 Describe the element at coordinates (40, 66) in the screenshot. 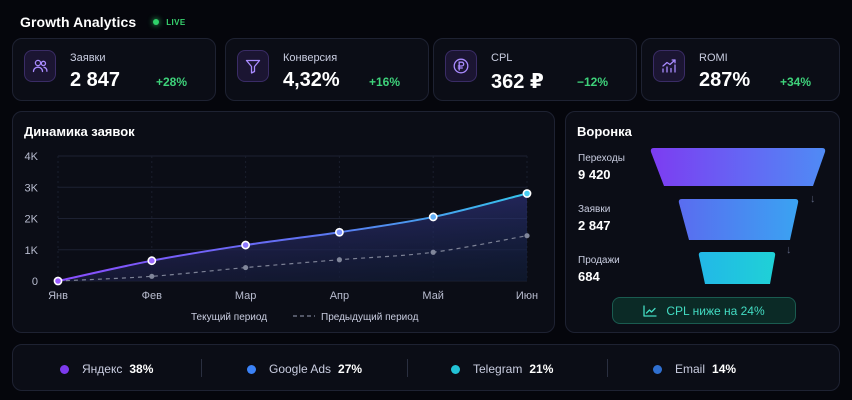

I see `users-icon` at that location.